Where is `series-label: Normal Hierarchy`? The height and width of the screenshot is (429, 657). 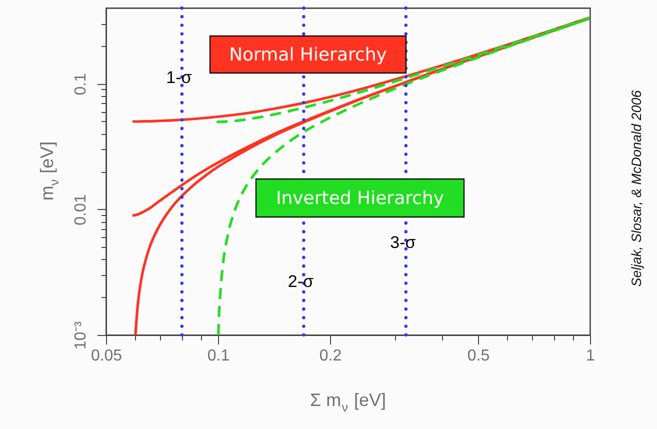
series-label: Normal Hierarchy is located at coordinates (308, 55).